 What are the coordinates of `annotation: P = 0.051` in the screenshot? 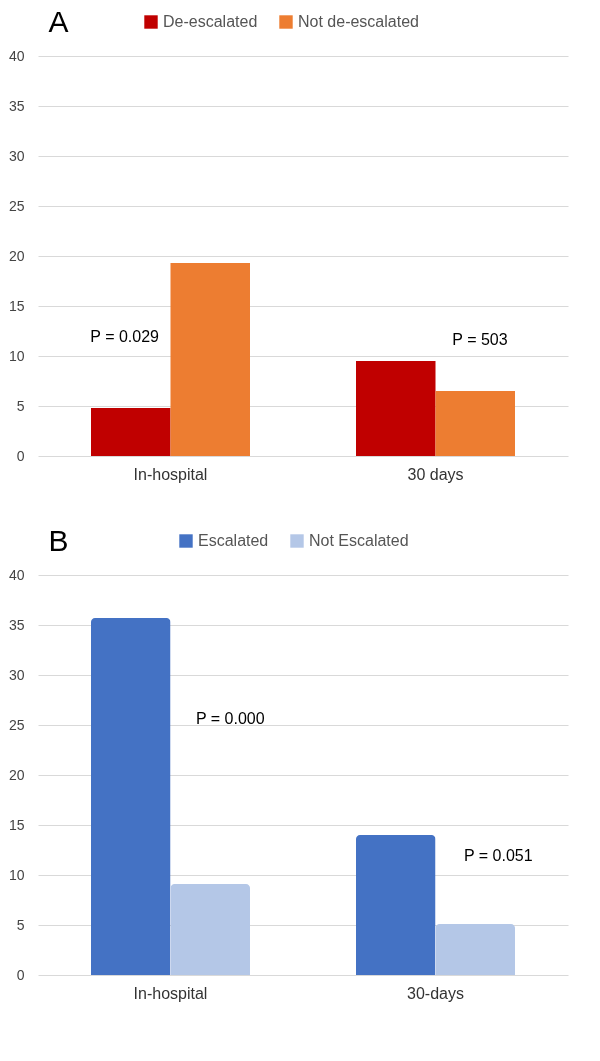 It's located at (498, 855).